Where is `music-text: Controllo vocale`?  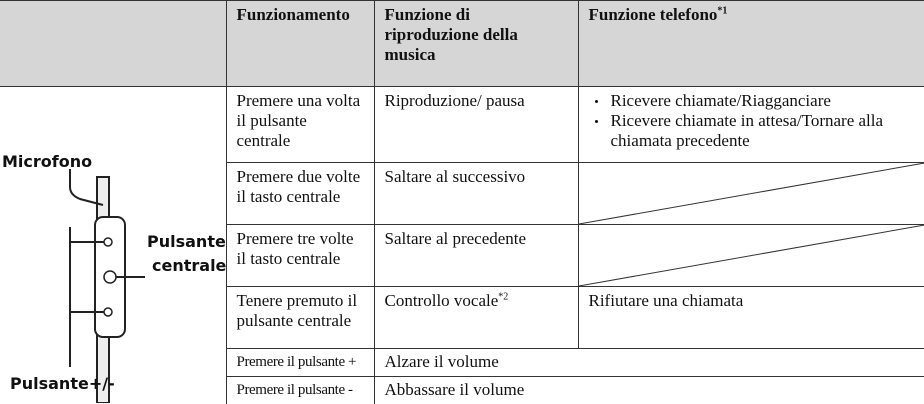 music-text: Controllo vocale is located at coordinates (441, 300).